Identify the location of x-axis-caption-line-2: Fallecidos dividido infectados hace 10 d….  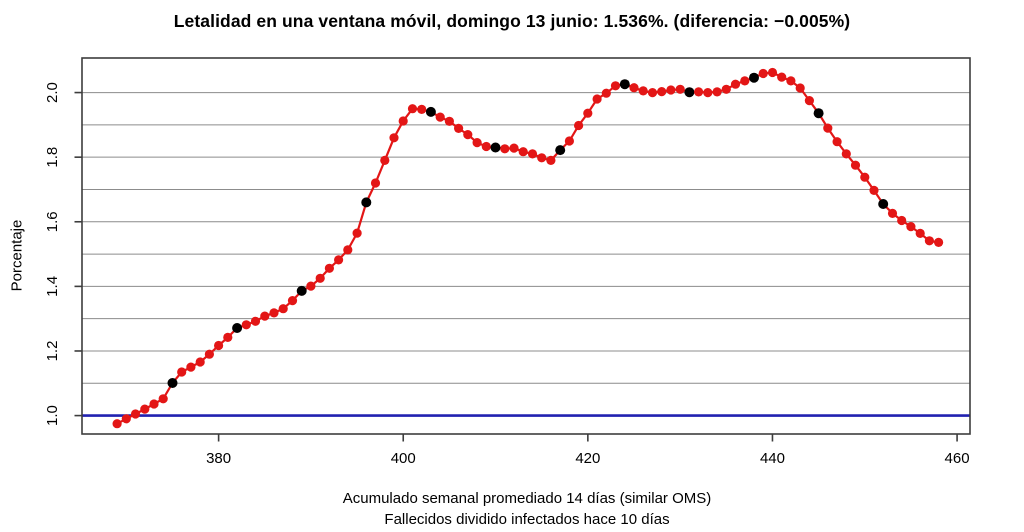
(527, 519).